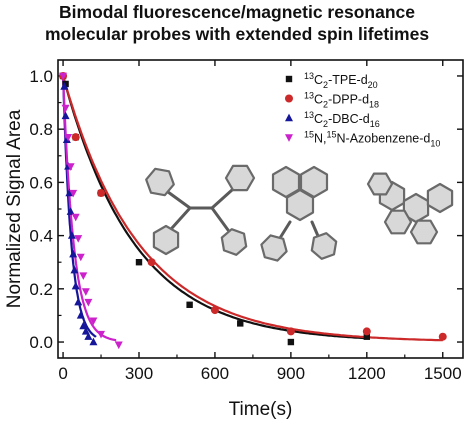 This screenshot has height=423, width=474. I want to click on x-tick-label: 1500, so click(443, 373).